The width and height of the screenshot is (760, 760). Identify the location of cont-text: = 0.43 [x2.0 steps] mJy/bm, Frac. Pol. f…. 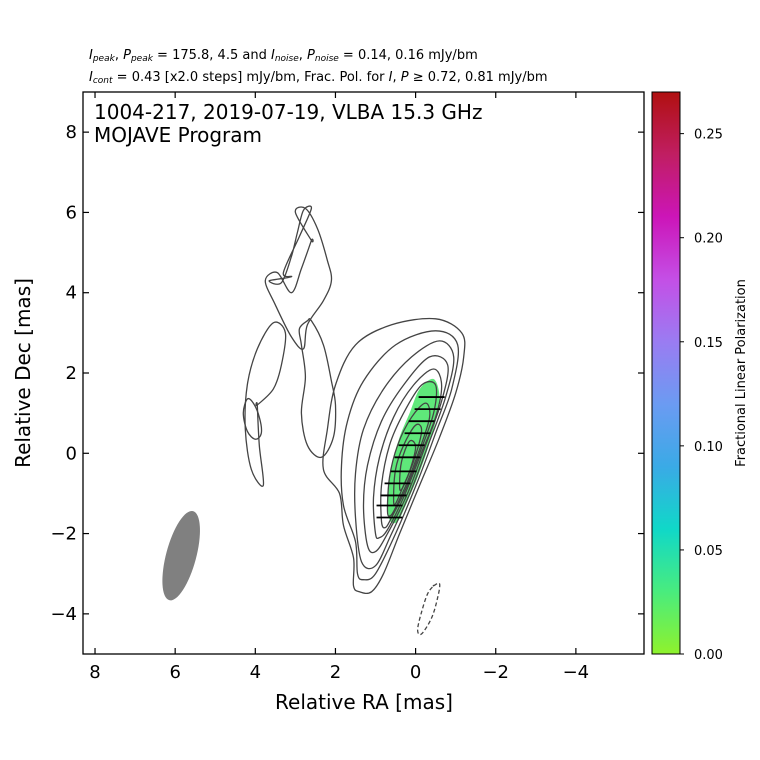
(250, 77).